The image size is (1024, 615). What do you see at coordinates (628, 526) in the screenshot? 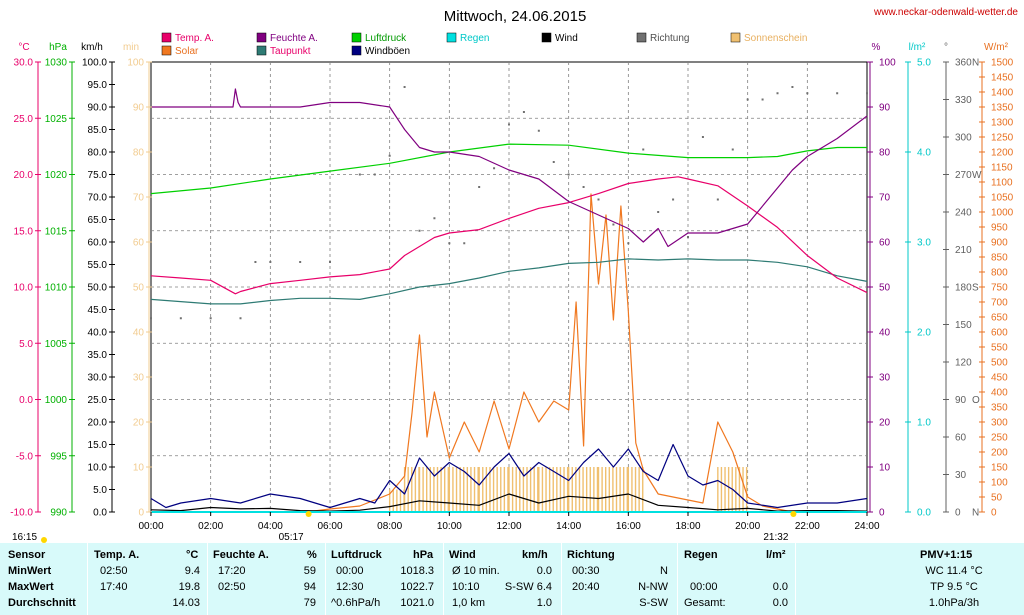
I see `tick-label-time: 16:00` at bounding box center [628, 526].